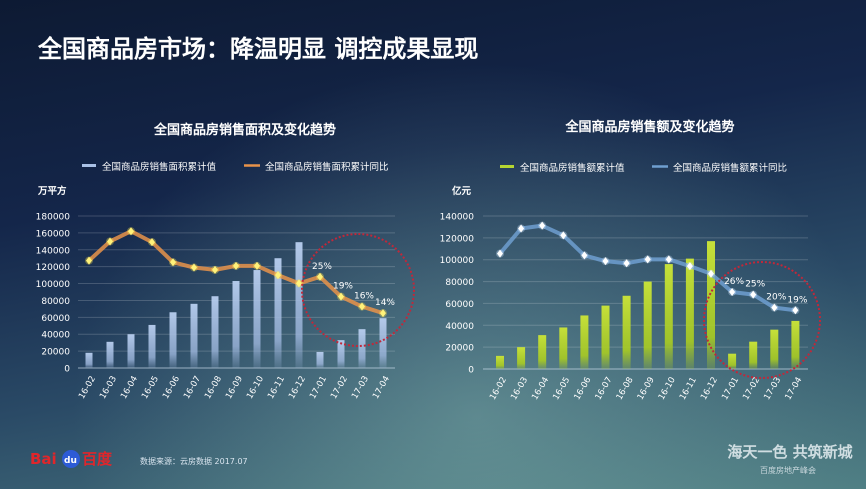 The width and height of the screenshot is (866, 489). What do you see at coordinates (71, 459) in the screenshot?
I see `baidu-logo: Bai du 百度` at bounding box center [71, 459].